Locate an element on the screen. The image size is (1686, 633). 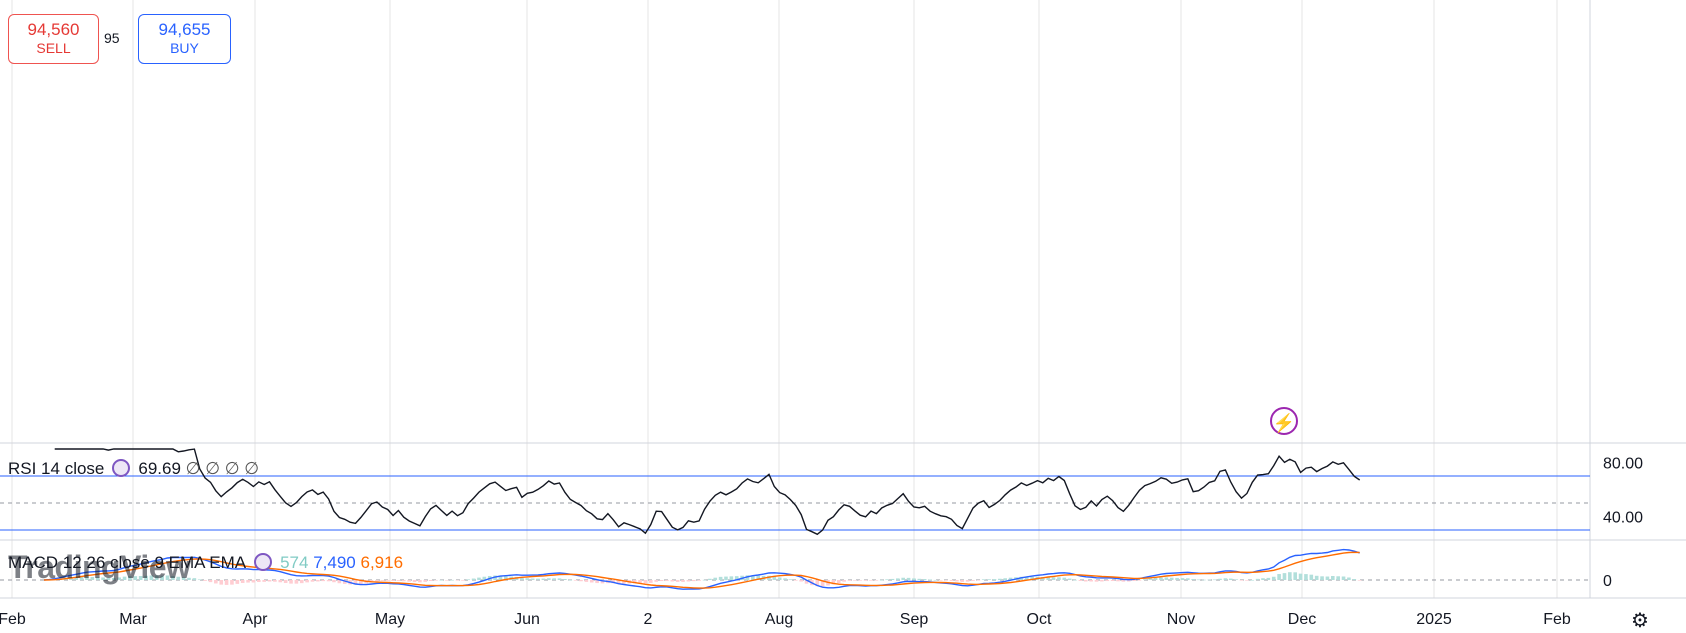
time-axis-label: Nov is located at coordinates (1181, 619).